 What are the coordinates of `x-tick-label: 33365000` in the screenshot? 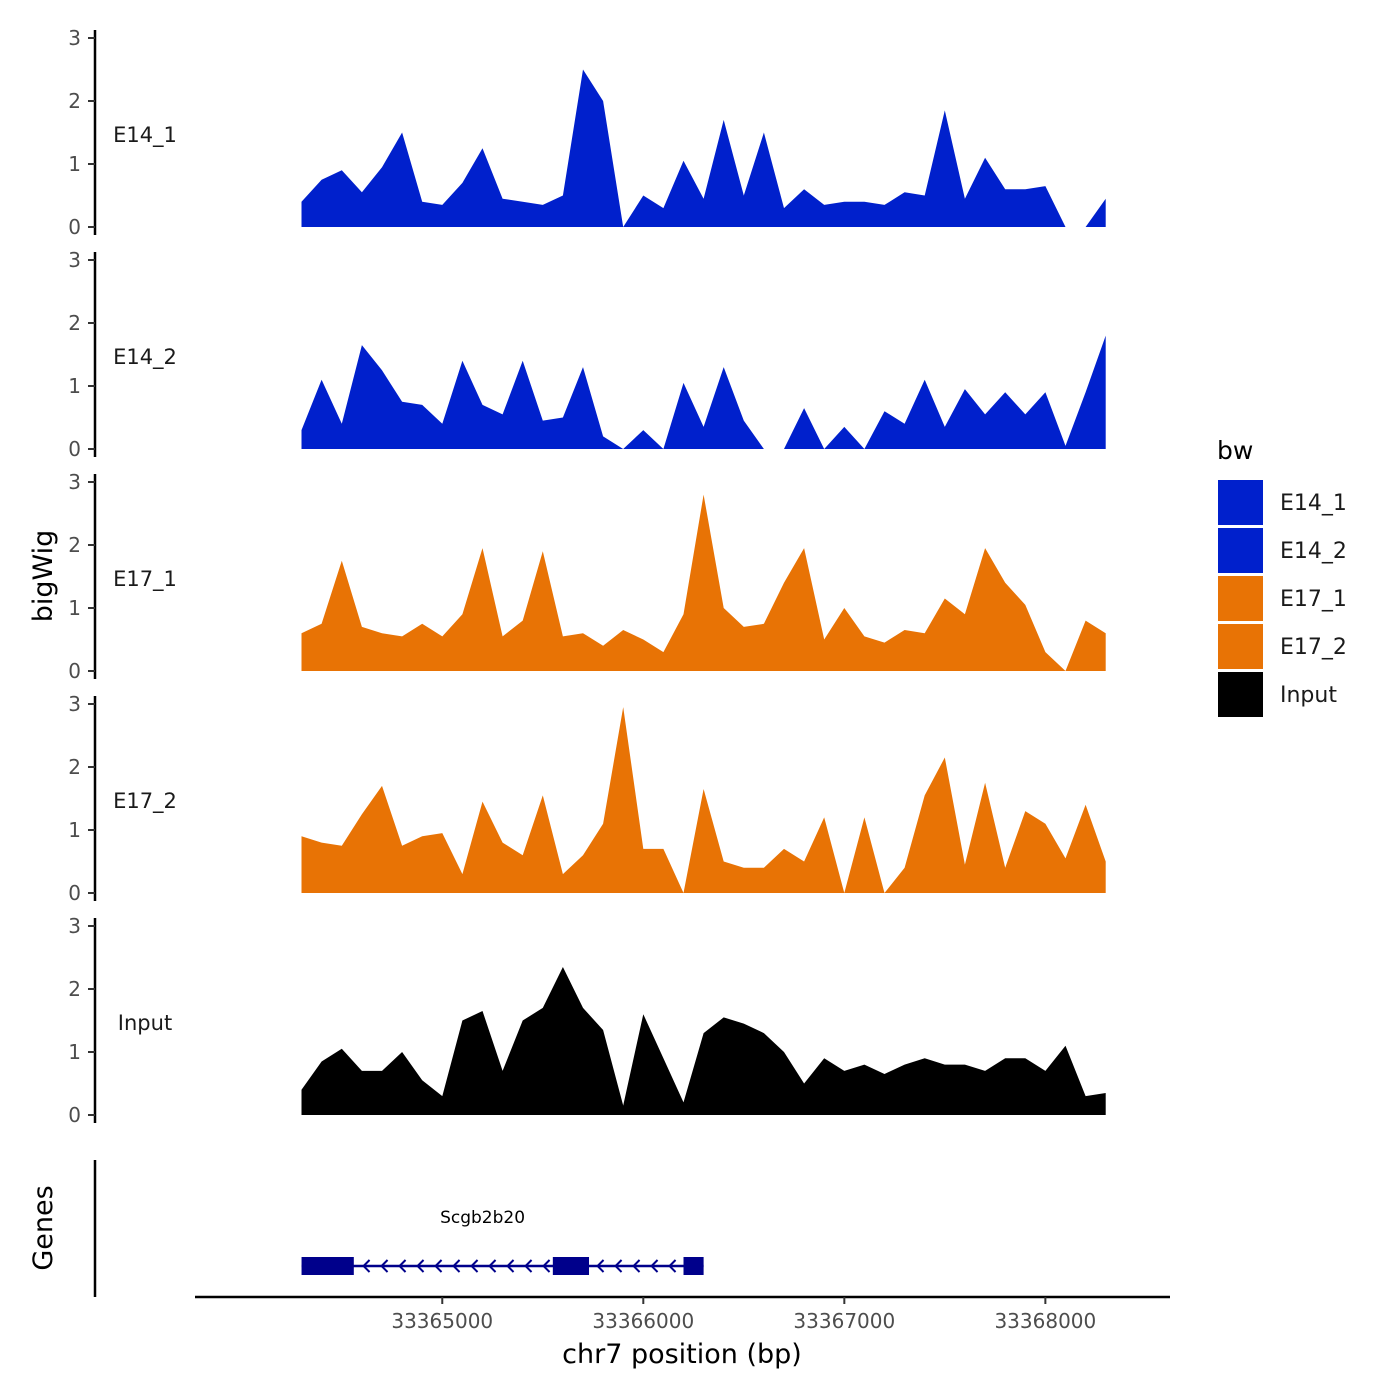 It's located at (442, 1321).